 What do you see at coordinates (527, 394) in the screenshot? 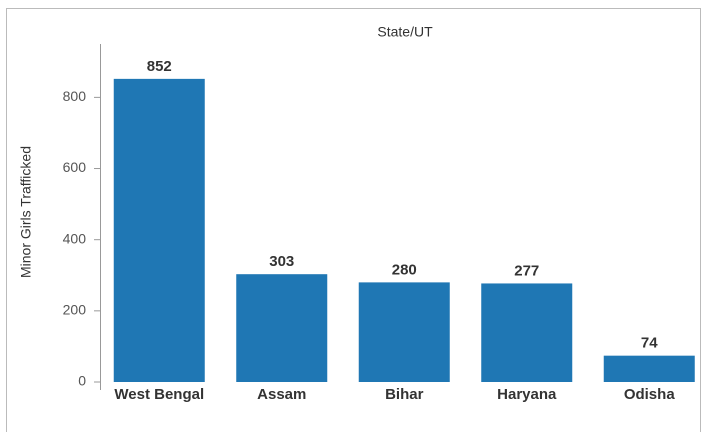
I see `x-tick-label: Haryana` at bounding box center [527, 394].